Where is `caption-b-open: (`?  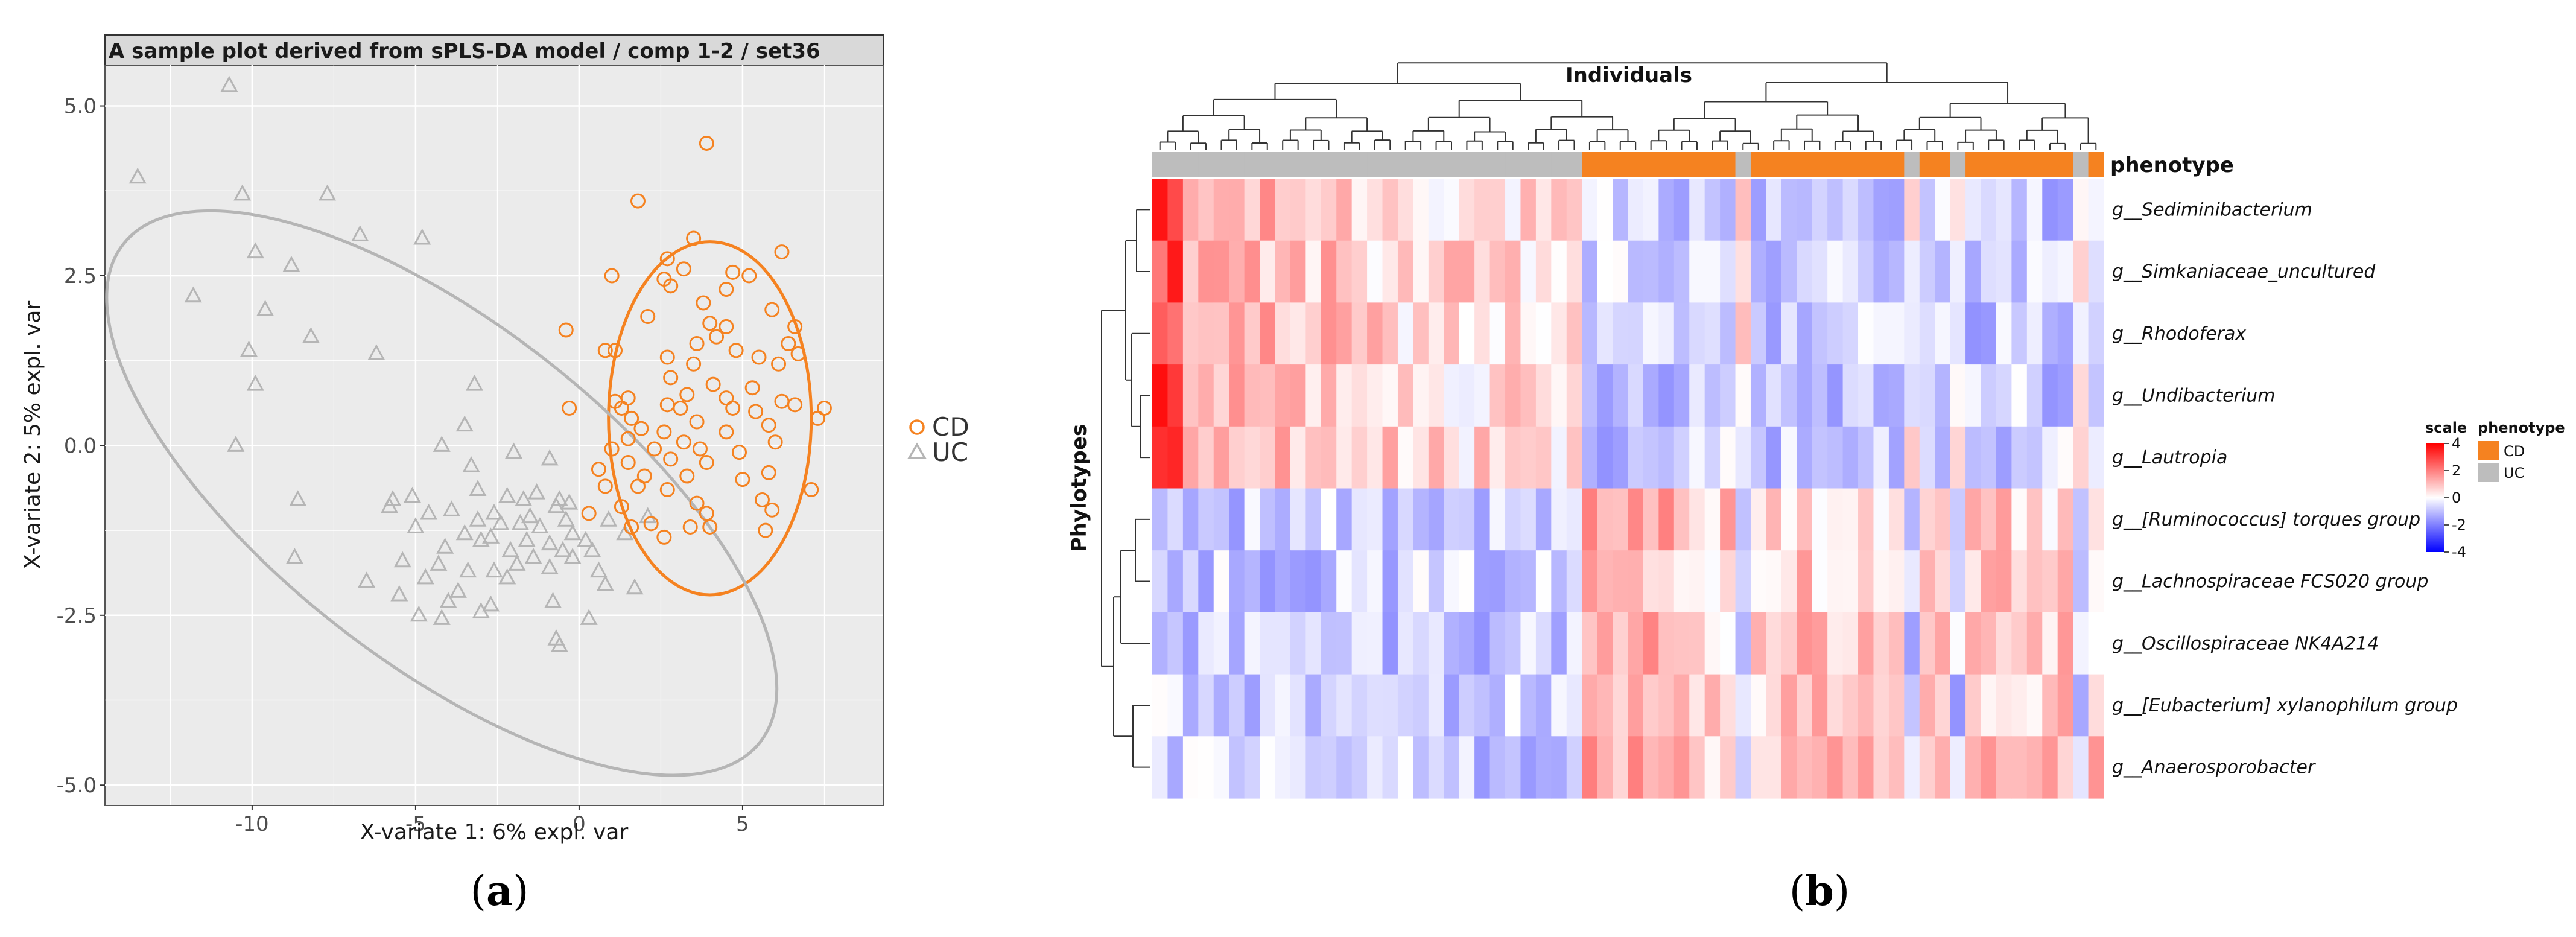
caption-b-open: ( is located at coordinates (1797, 891).